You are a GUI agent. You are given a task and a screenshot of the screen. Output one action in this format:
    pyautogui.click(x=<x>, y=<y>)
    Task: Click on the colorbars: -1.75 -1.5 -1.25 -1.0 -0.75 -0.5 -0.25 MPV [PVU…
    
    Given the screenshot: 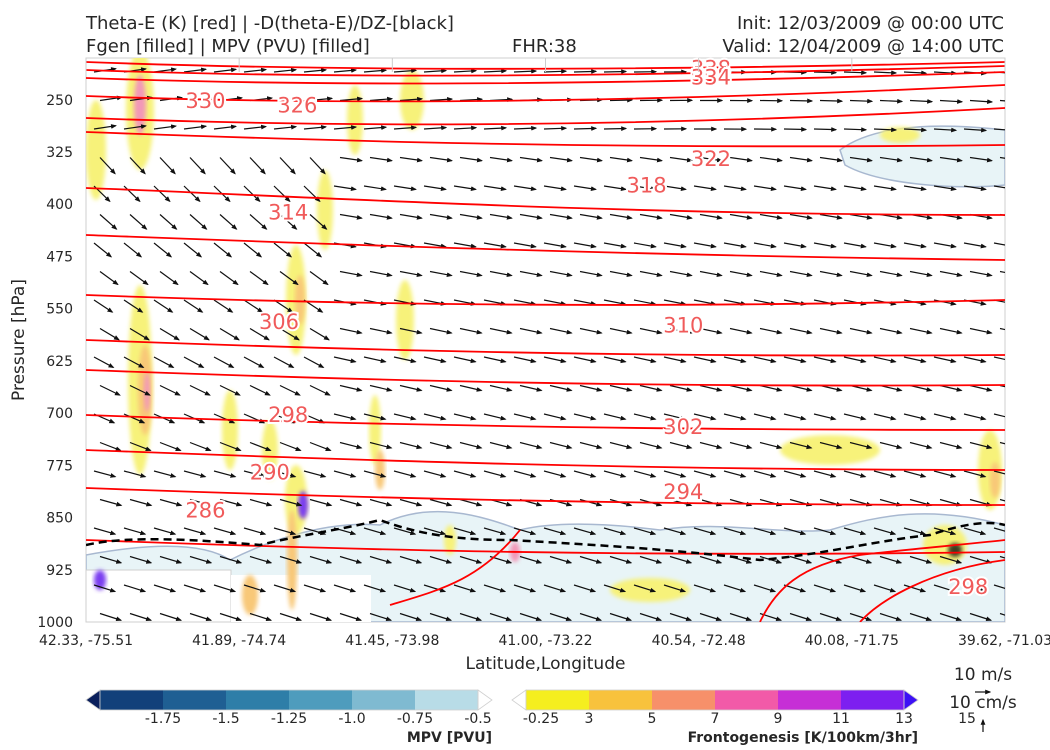 What is the action you would take?
    pyautogui.click(x=530, y=717)
    